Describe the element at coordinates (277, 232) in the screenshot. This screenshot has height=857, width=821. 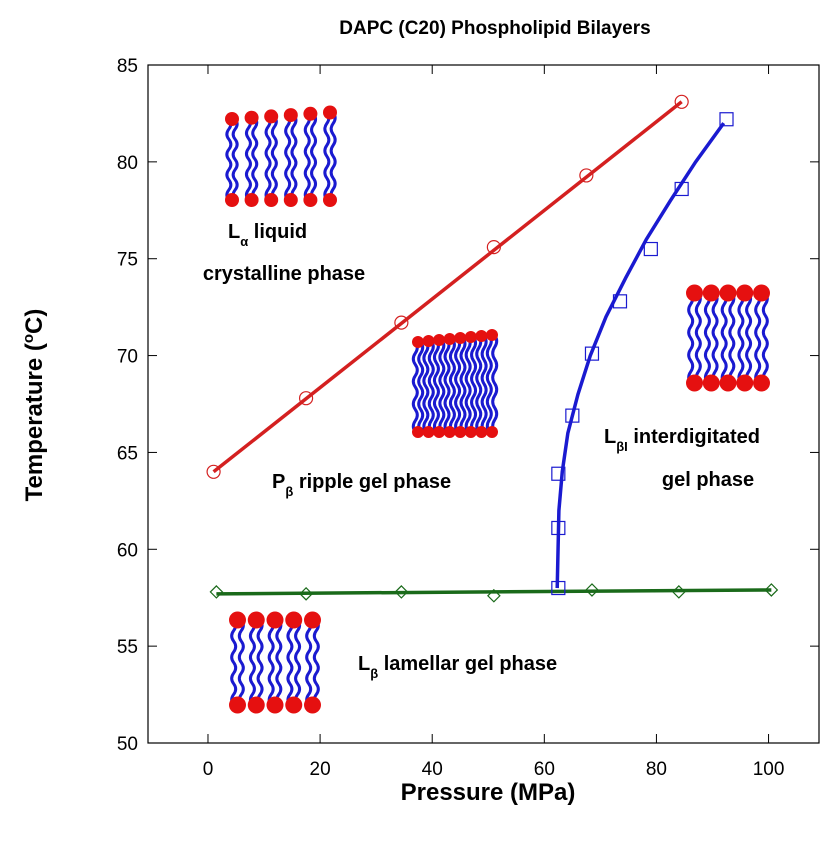
I see `annotation-text: liquid` at that location.